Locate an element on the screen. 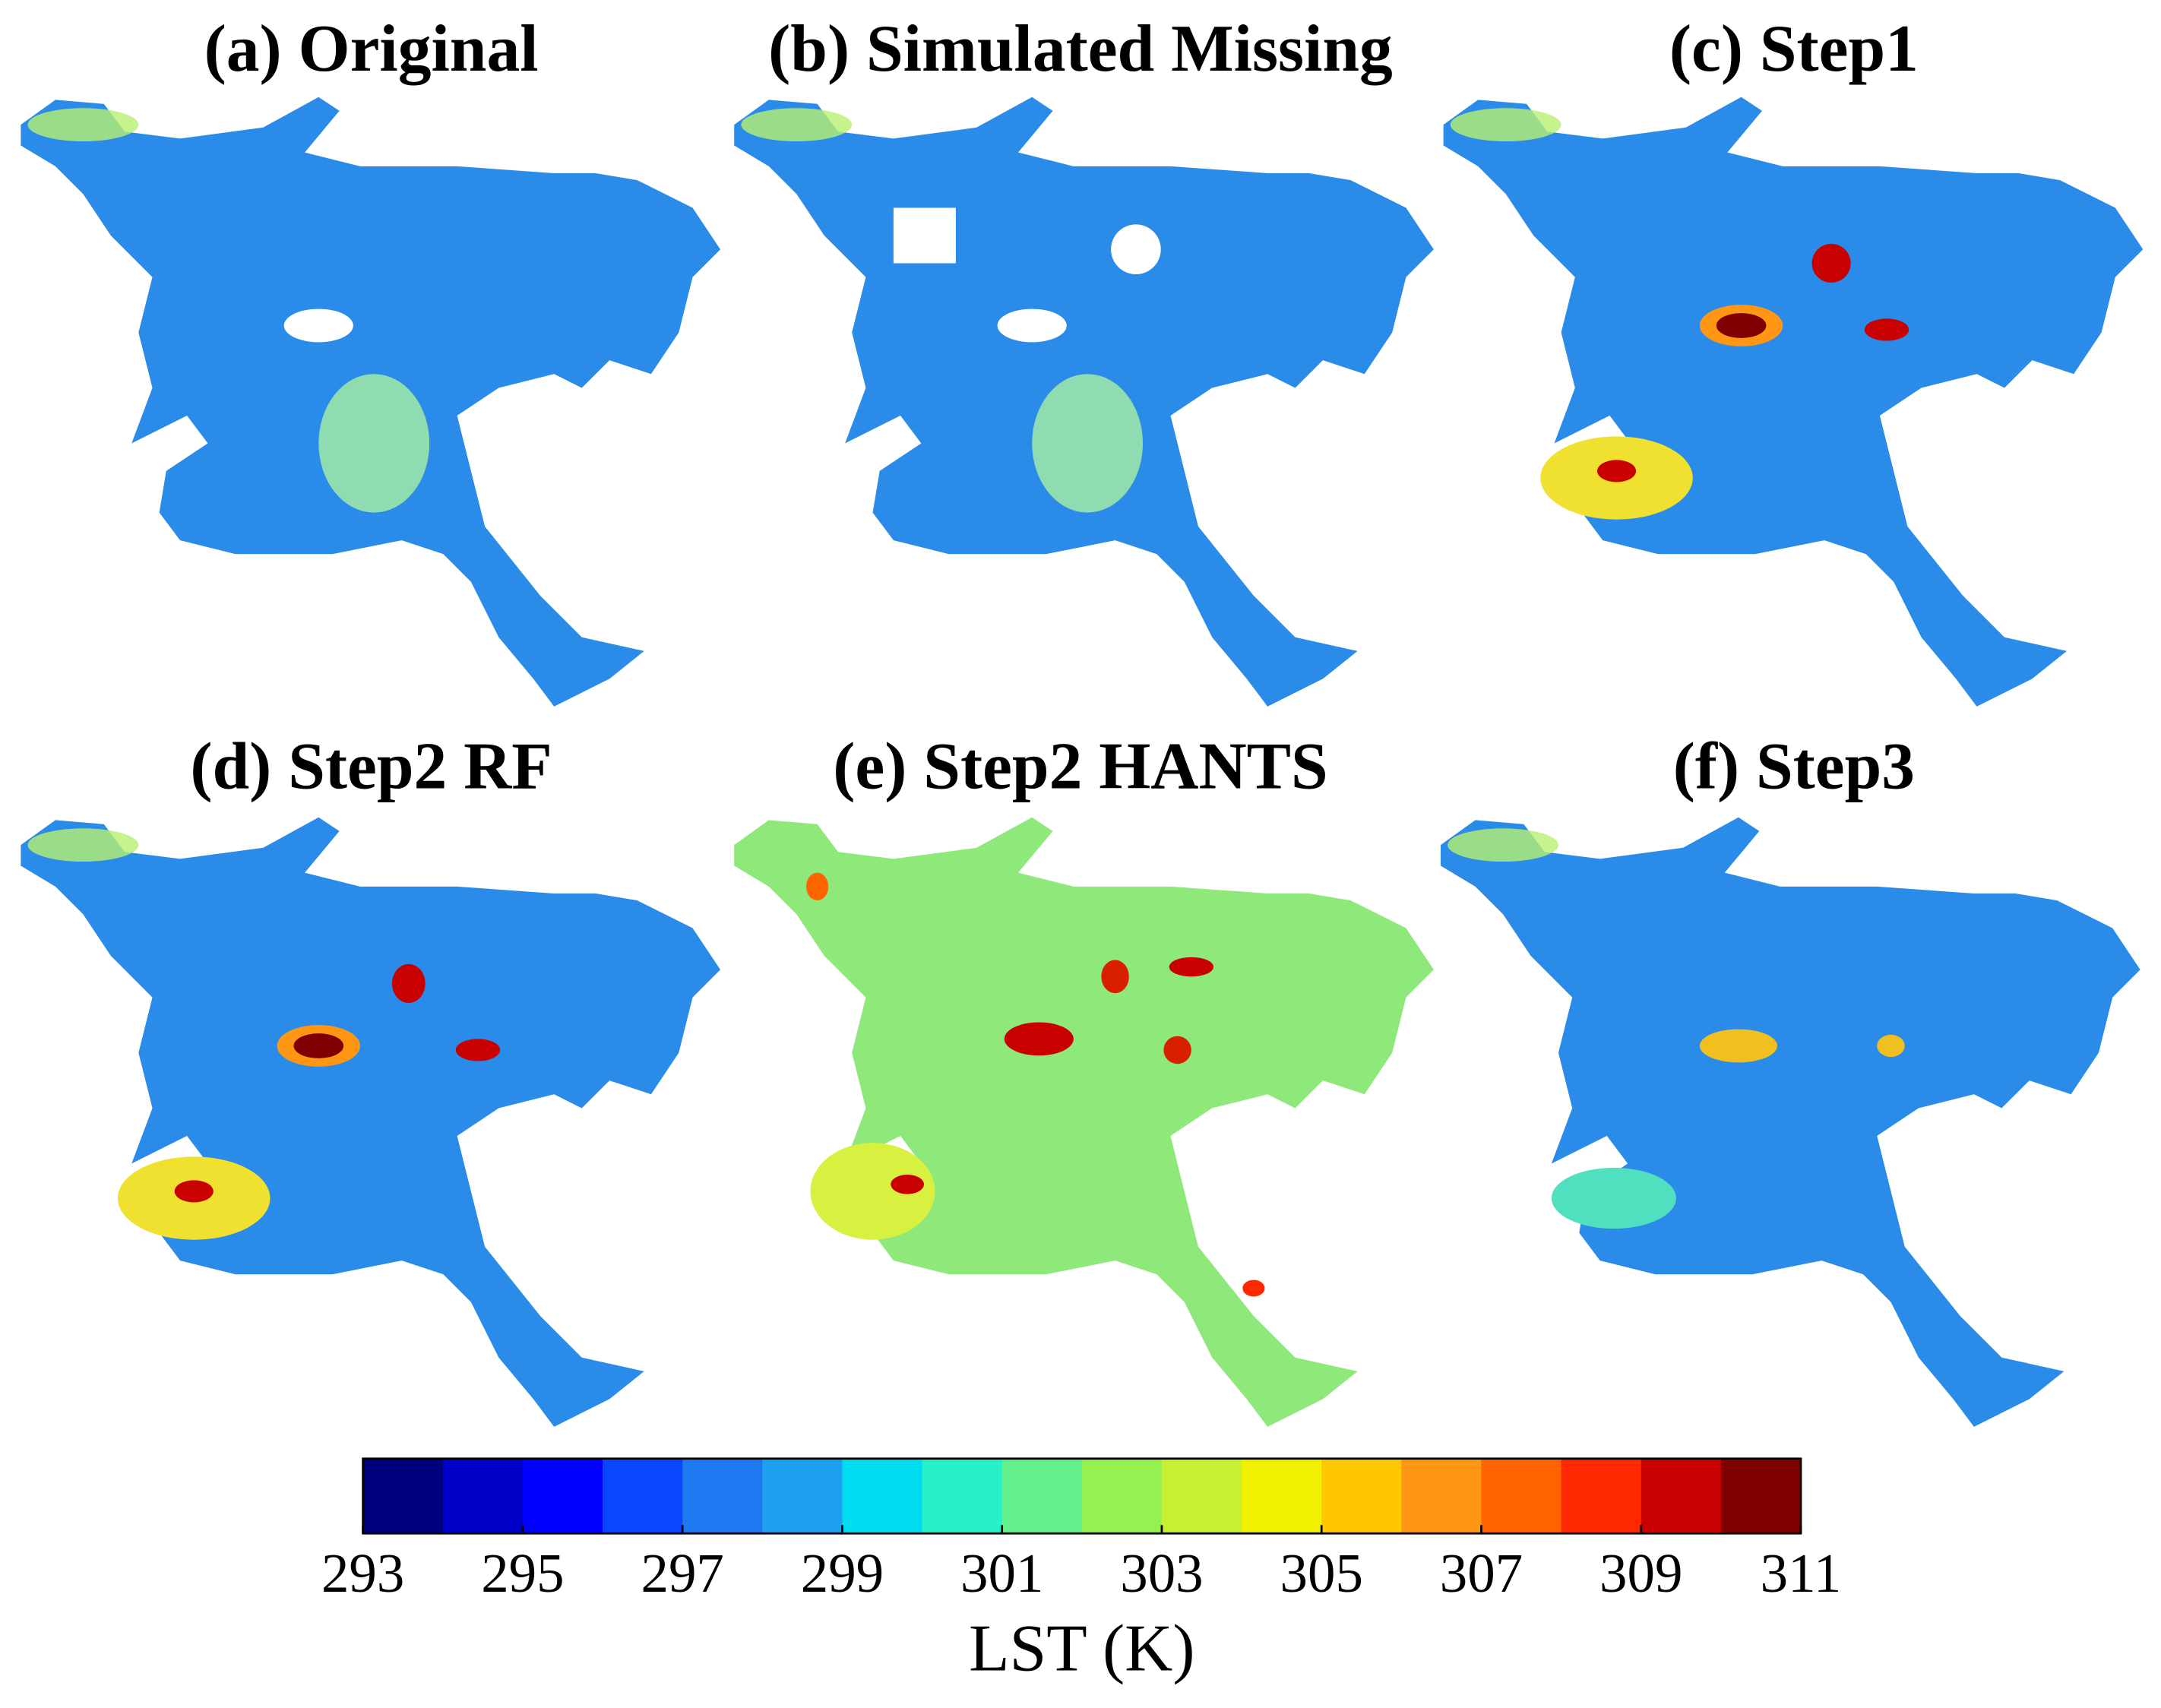 The height and width of the screenshot is (1708, 2161). colorbar-tick-label: 307 is located at coordinates (1481, 1573).